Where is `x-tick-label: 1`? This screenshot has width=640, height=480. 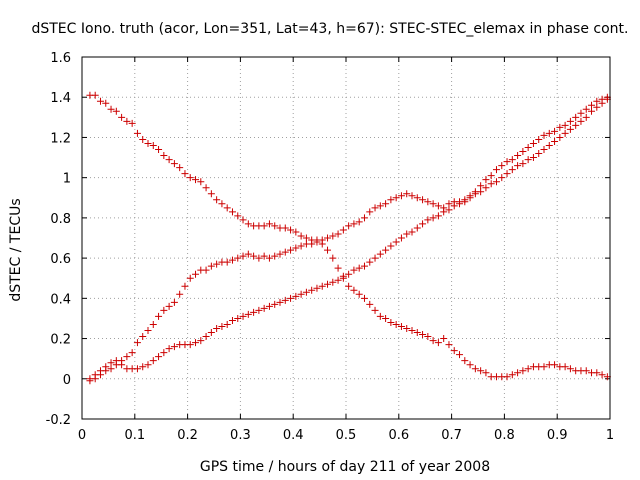
x-tick-label: 1 is located at coordinates (610, 435).